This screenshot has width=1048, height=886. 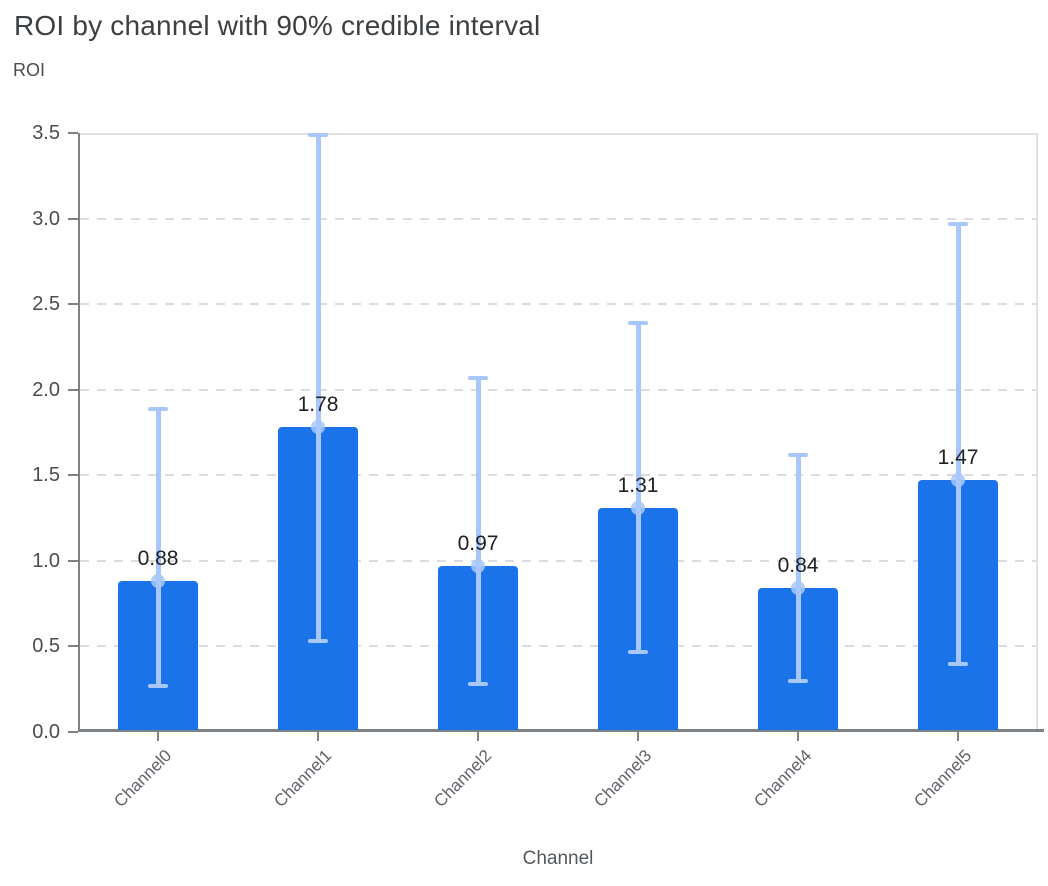 I want to click on error-bar-line-channel3, so click(x=638, y=487).